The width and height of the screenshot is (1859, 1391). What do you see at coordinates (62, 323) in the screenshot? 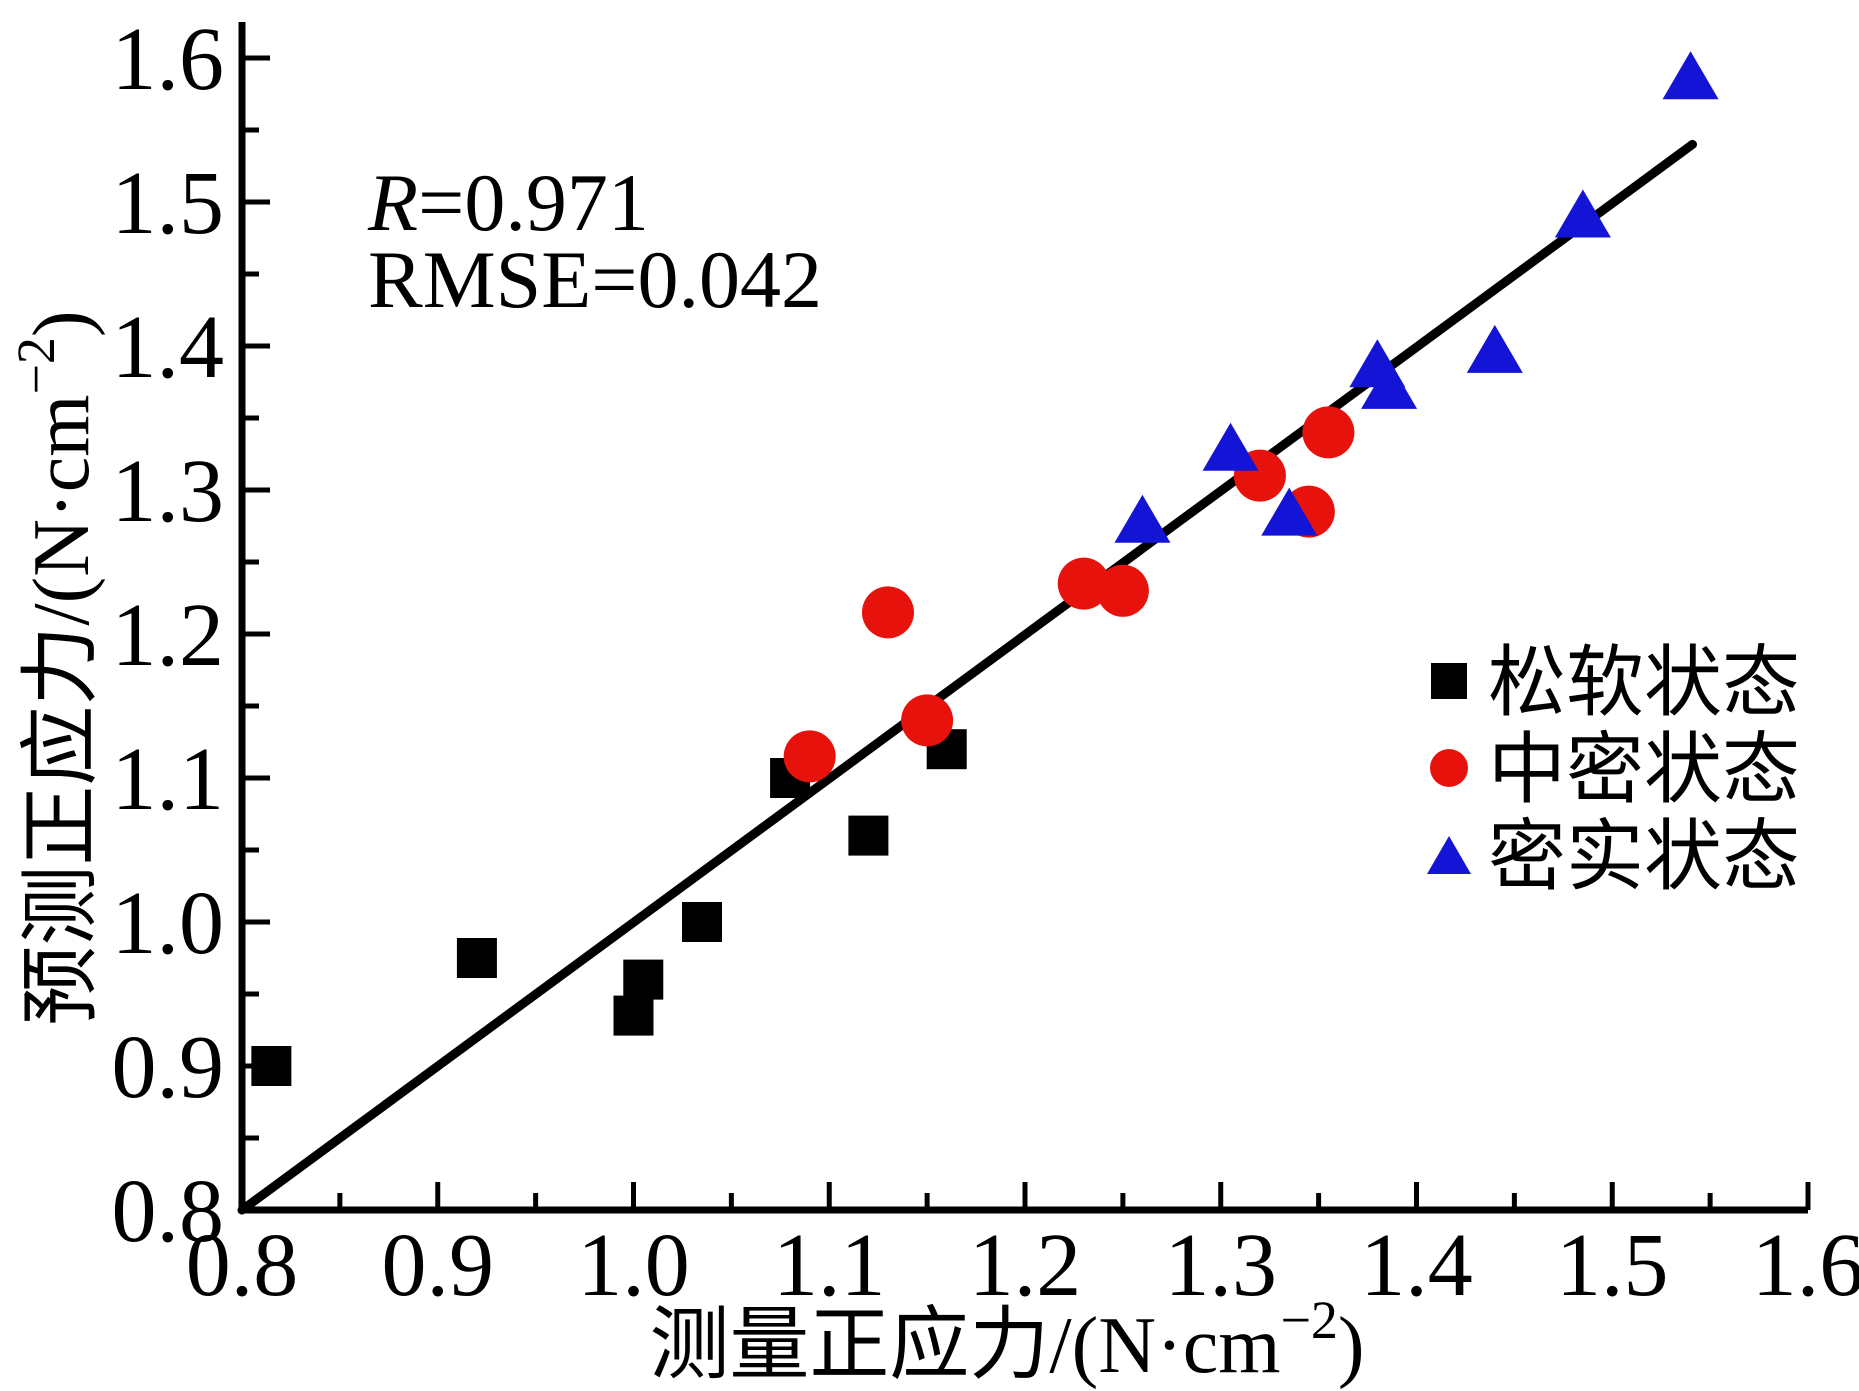
I see `y-axis-title-close-paren: )` at bounding box center [62, 323].